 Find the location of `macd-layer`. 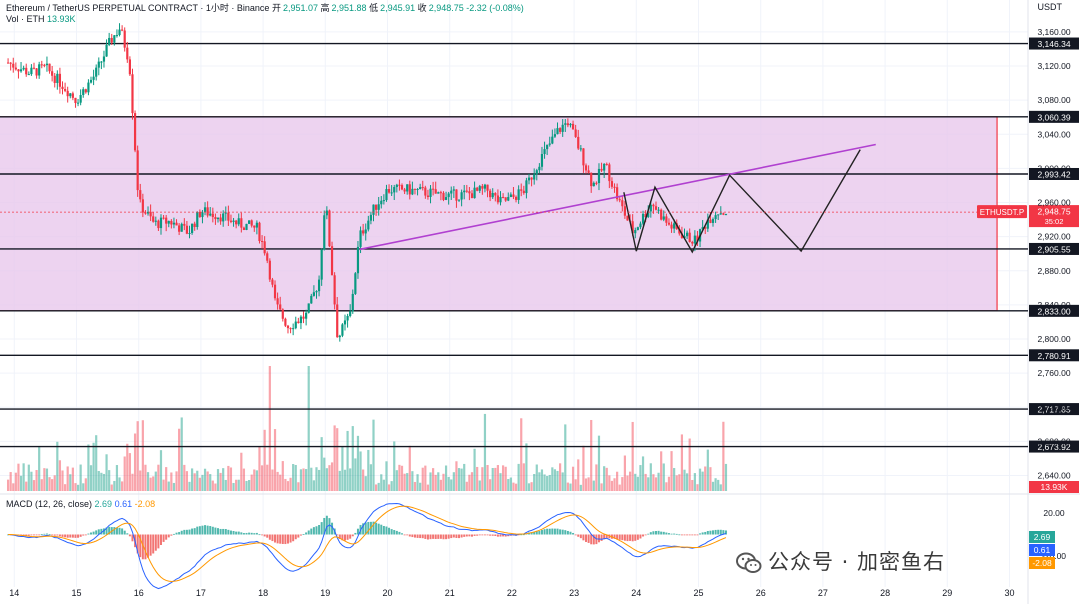

macd-layer is located at coordinates (367, 546).